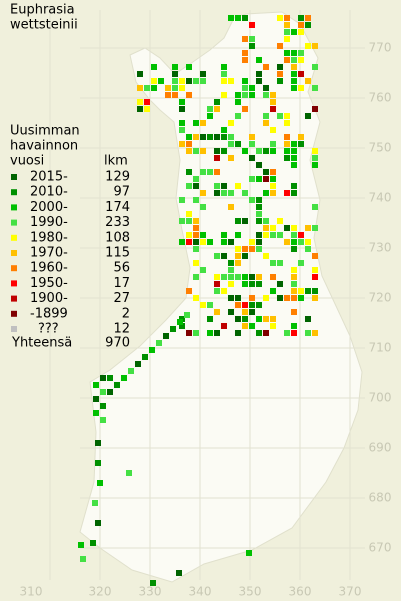 Image resolution: width=401 pixels, height=601 pixels. Describe the element at coordinates (31, 592) in the screenshot. I see `x-tick-label: 310` at that location.